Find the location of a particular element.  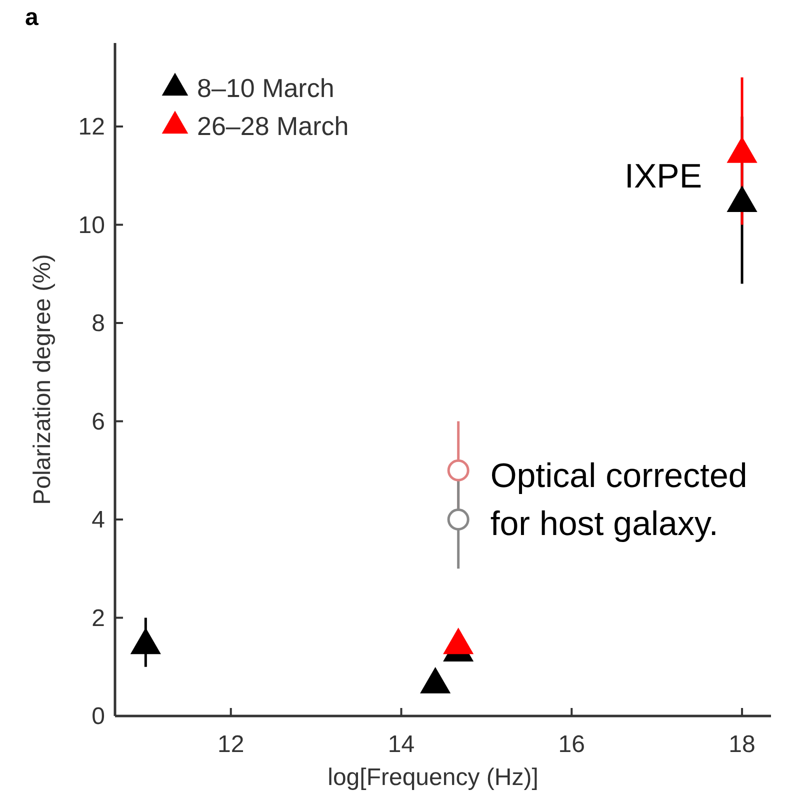

annotation: IXPE is located at coordinates (663, 177).